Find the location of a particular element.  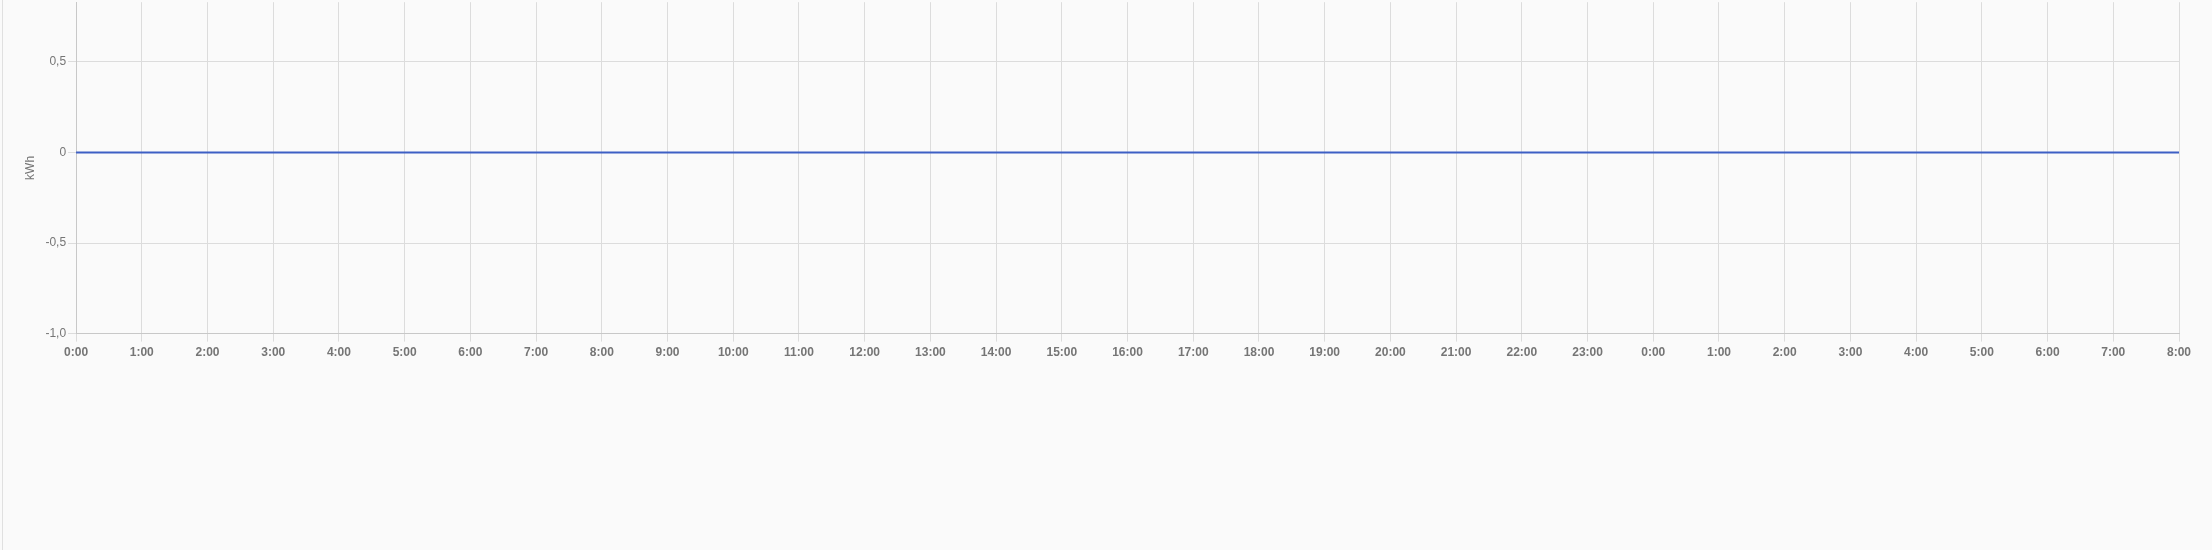

x-tick-label: 10:00 is located at coordinates (733, 352).